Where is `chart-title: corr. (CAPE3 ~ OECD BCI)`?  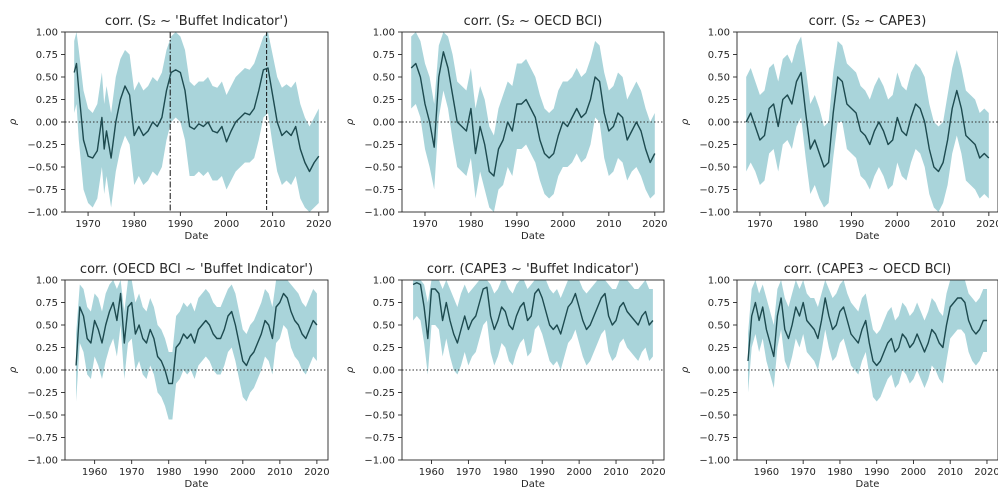
chart-title: corr. (CAPE3 ~ OECD BCI) is located at coordinates (868, 269).